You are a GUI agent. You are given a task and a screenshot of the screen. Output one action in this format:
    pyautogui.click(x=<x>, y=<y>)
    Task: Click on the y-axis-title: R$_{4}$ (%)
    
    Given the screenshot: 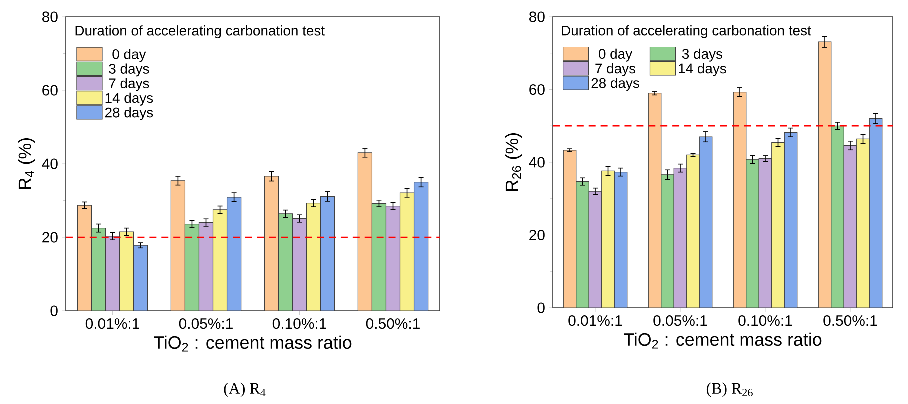 What is the action you would take?
    pyautogui.click(x=27, y=164)
    